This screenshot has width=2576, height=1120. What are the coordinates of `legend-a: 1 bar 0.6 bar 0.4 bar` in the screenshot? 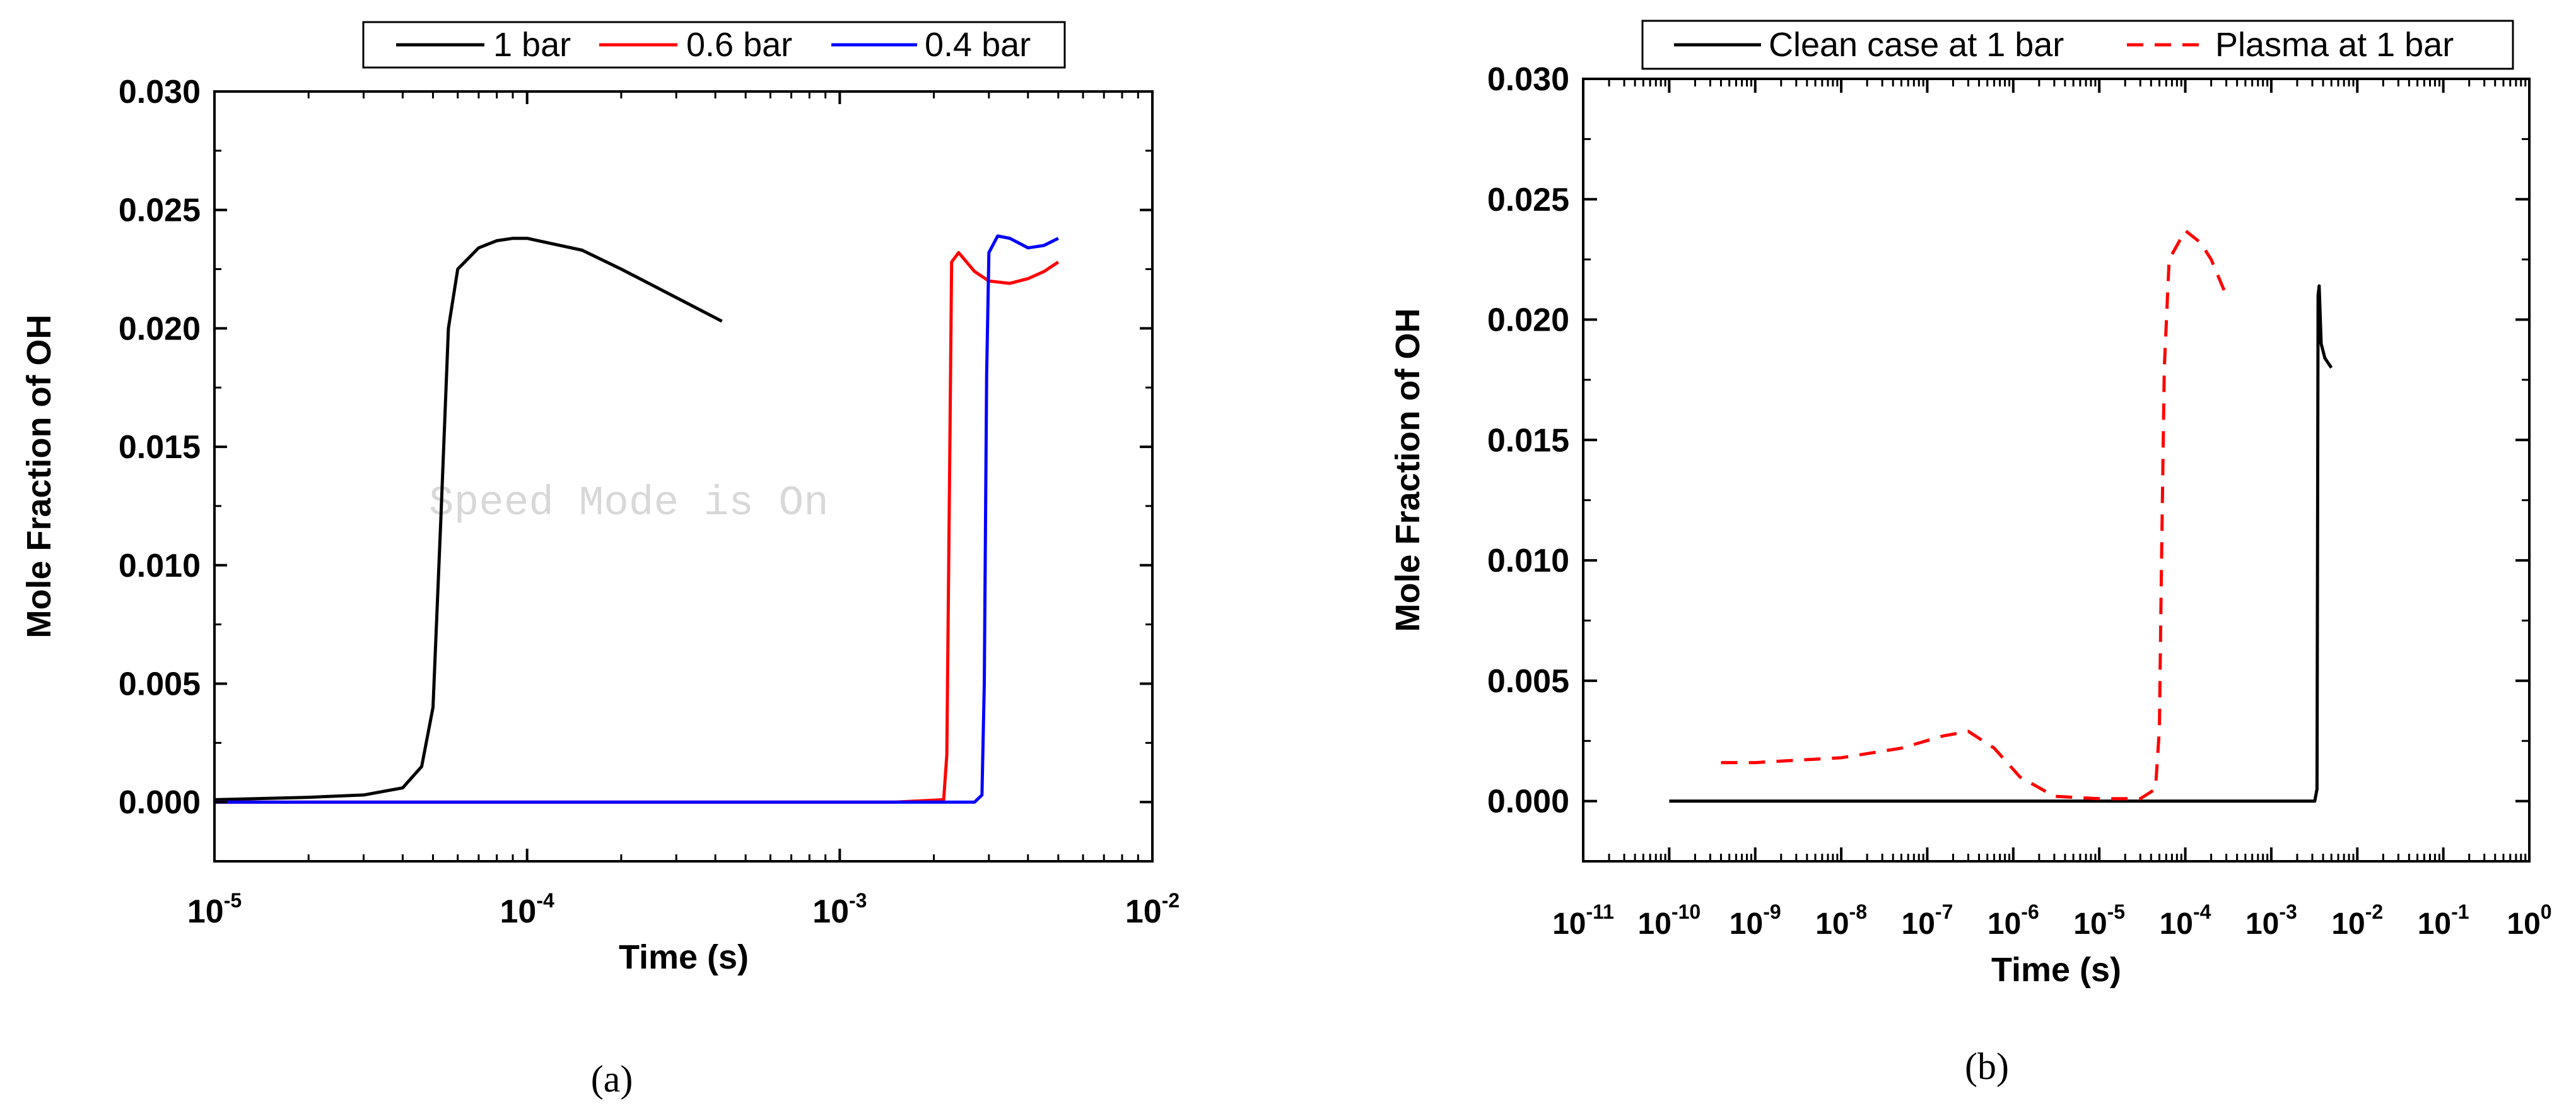 It's located at (714, 45).